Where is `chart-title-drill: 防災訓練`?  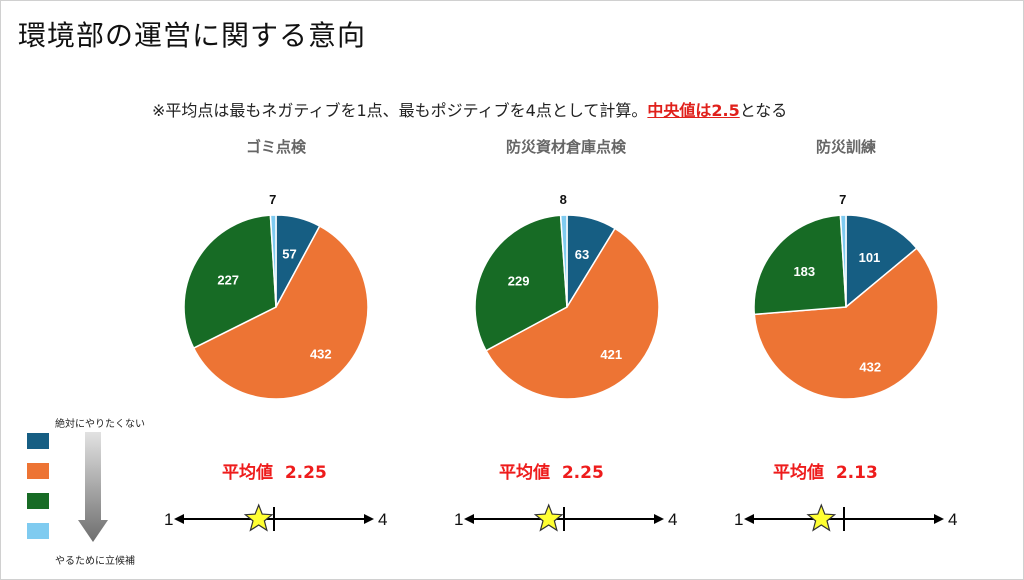
chart-title-drill: 防災訓練 is located at coordinates (845, 147).